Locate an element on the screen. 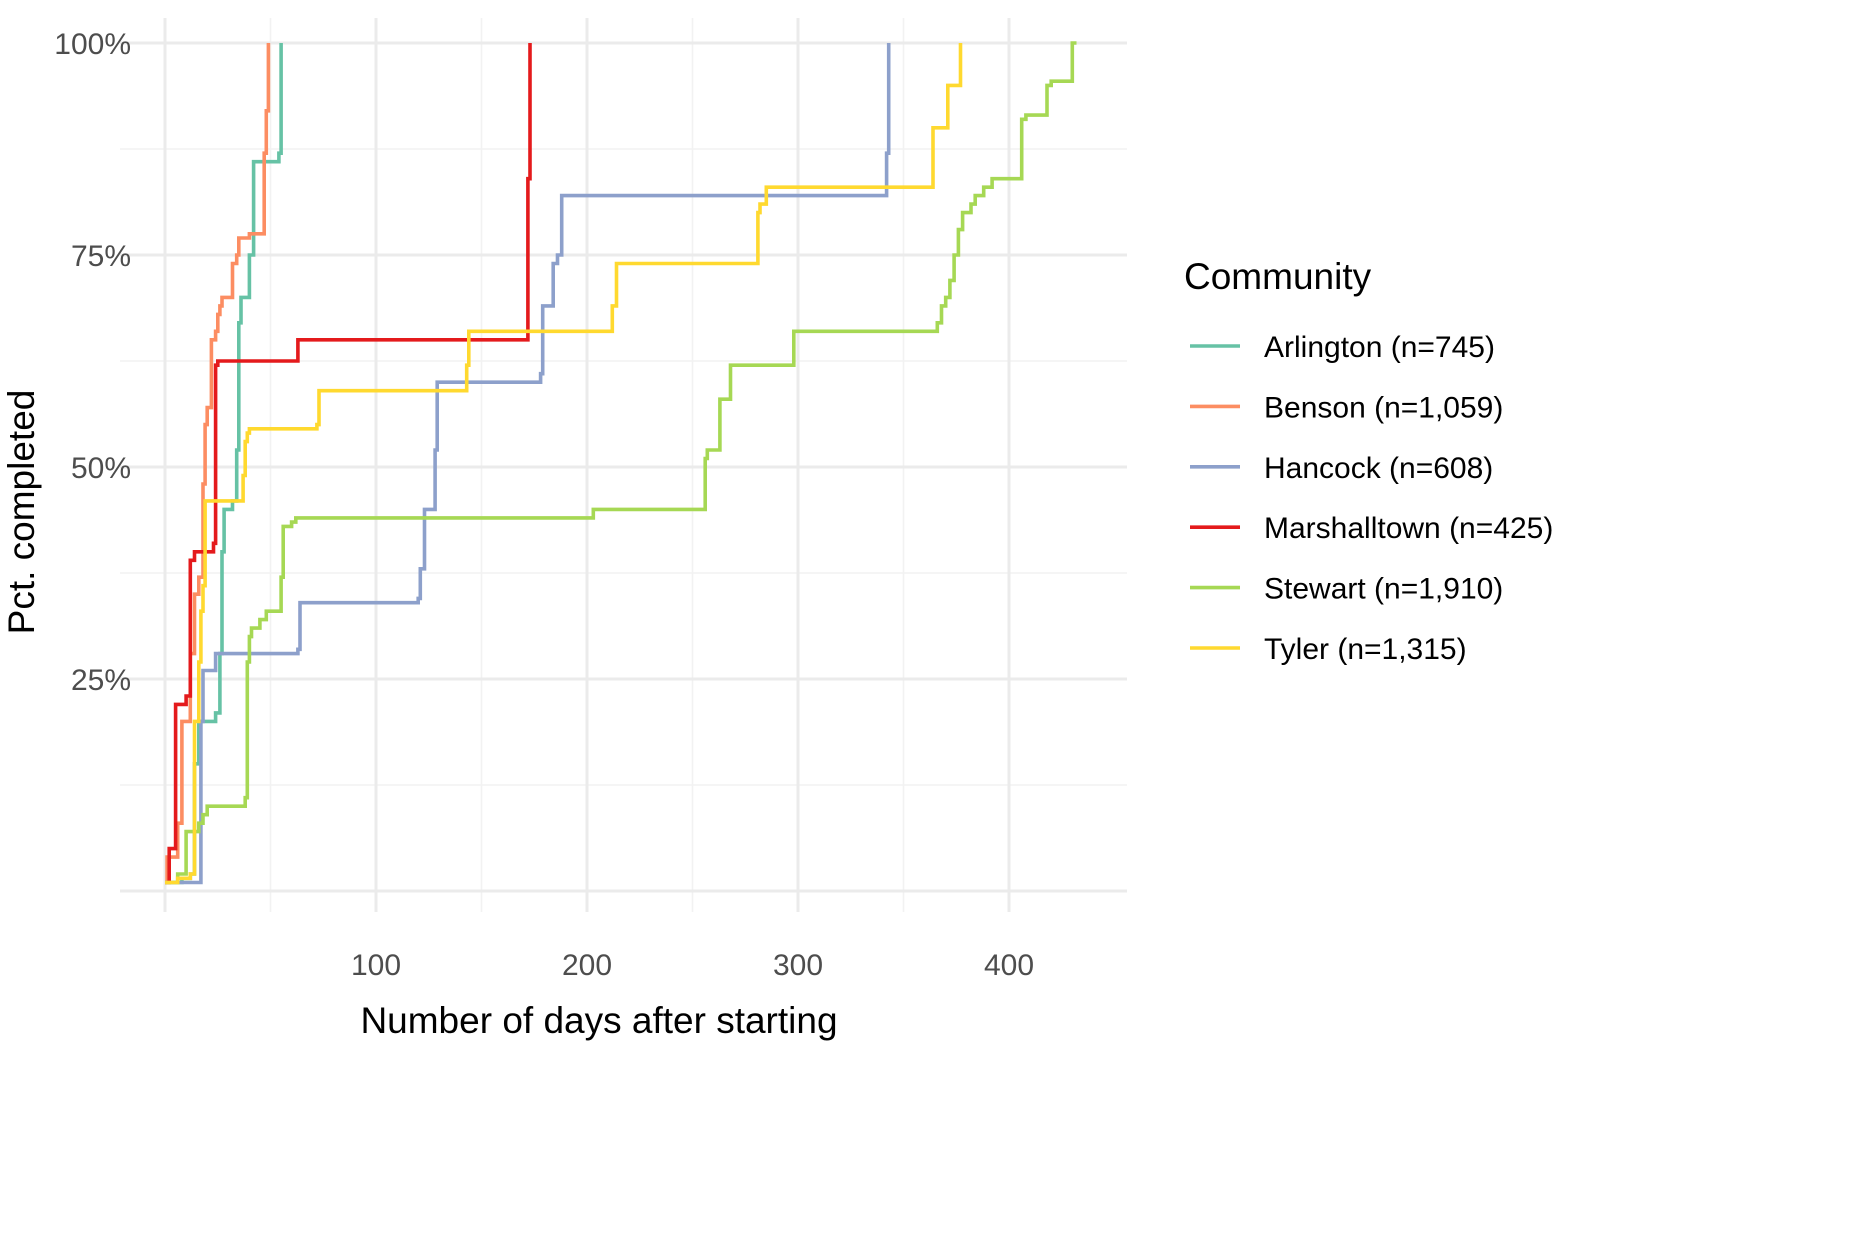 This screenshot has height=1245, width=1866. x-tick-label: 400 is located at coordinates (1009, 965).